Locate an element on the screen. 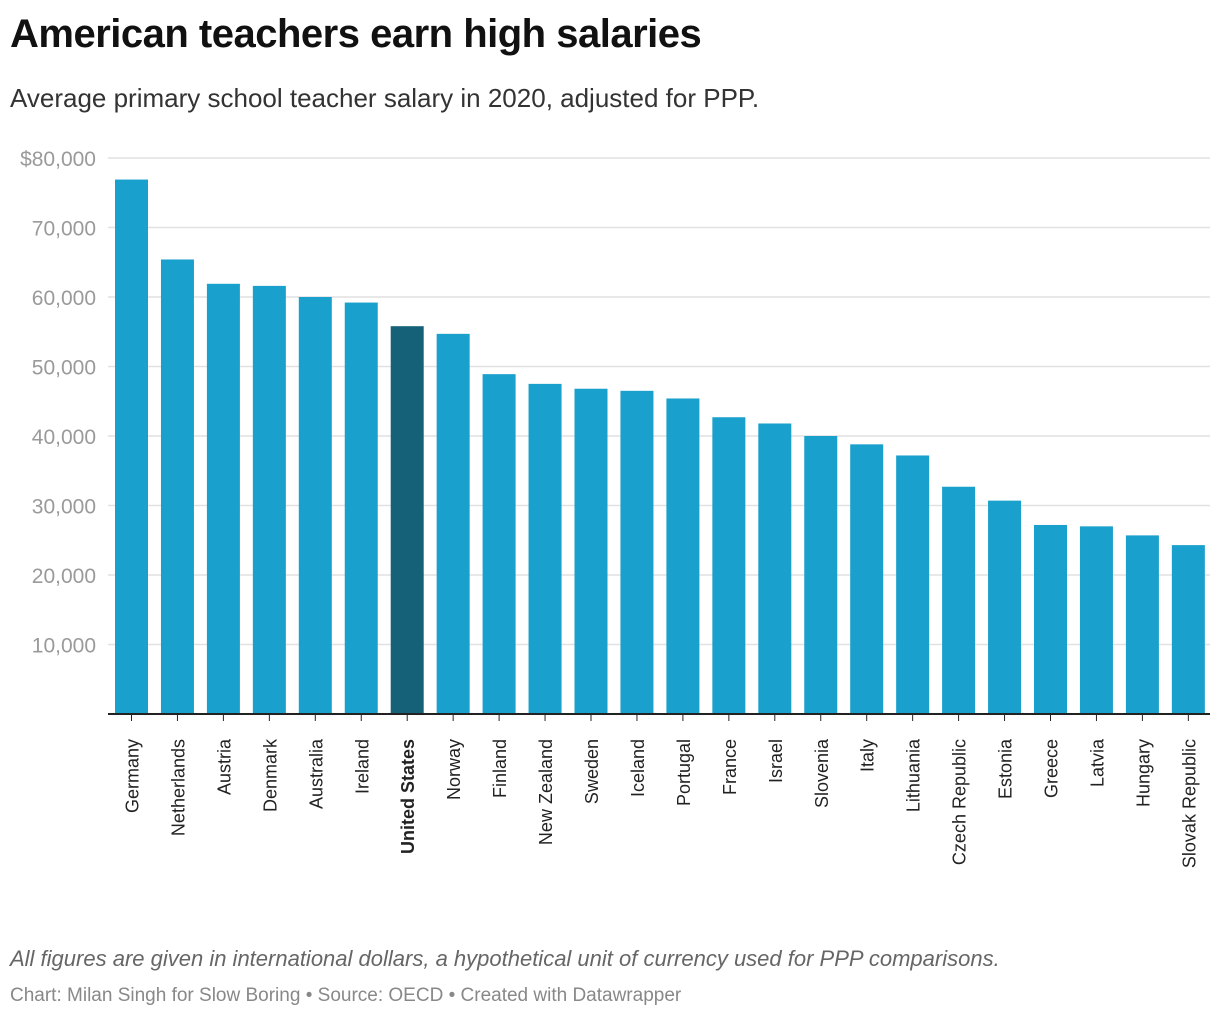 The image size is (1220, 1020). x-tick-label: Iceland is located at coordinates (638, 768).